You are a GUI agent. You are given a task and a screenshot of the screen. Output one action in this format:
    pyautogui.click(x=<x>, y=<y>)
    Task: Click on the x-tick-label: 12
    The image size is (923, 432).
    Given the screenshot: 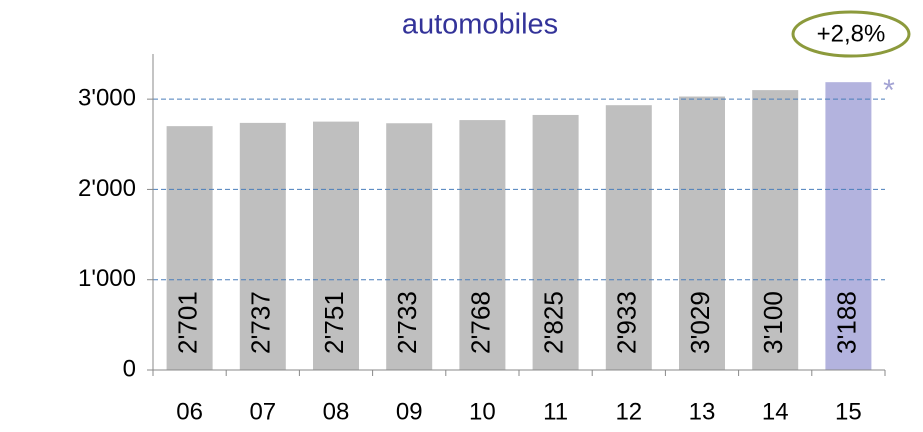 What is the action you would take?
    pyautogui.click(x=628, y=411)
    